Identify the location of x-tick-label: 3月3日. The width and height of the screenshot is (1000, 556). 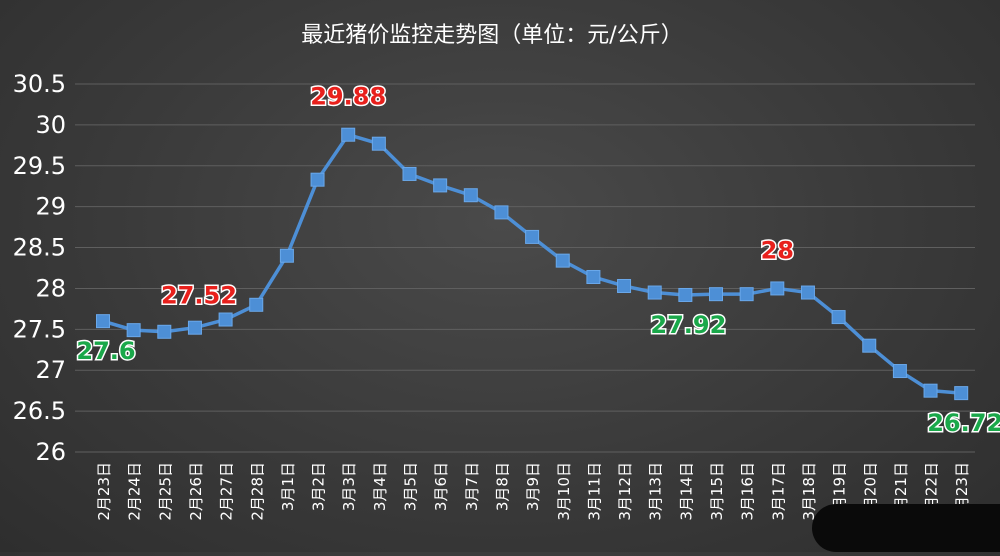
(349, 486).